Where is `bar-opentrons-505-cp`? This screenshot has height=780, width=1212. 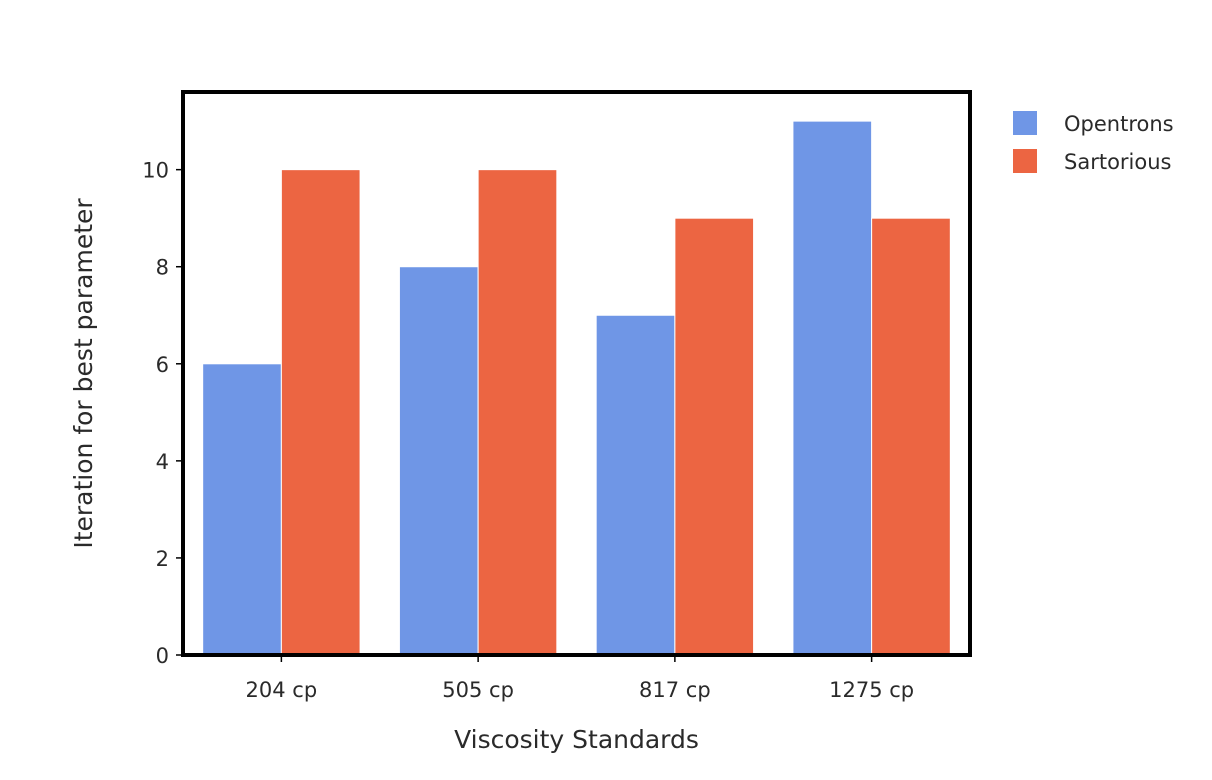 bar-opentrons-505-cp is located at coordinates (438, 461).